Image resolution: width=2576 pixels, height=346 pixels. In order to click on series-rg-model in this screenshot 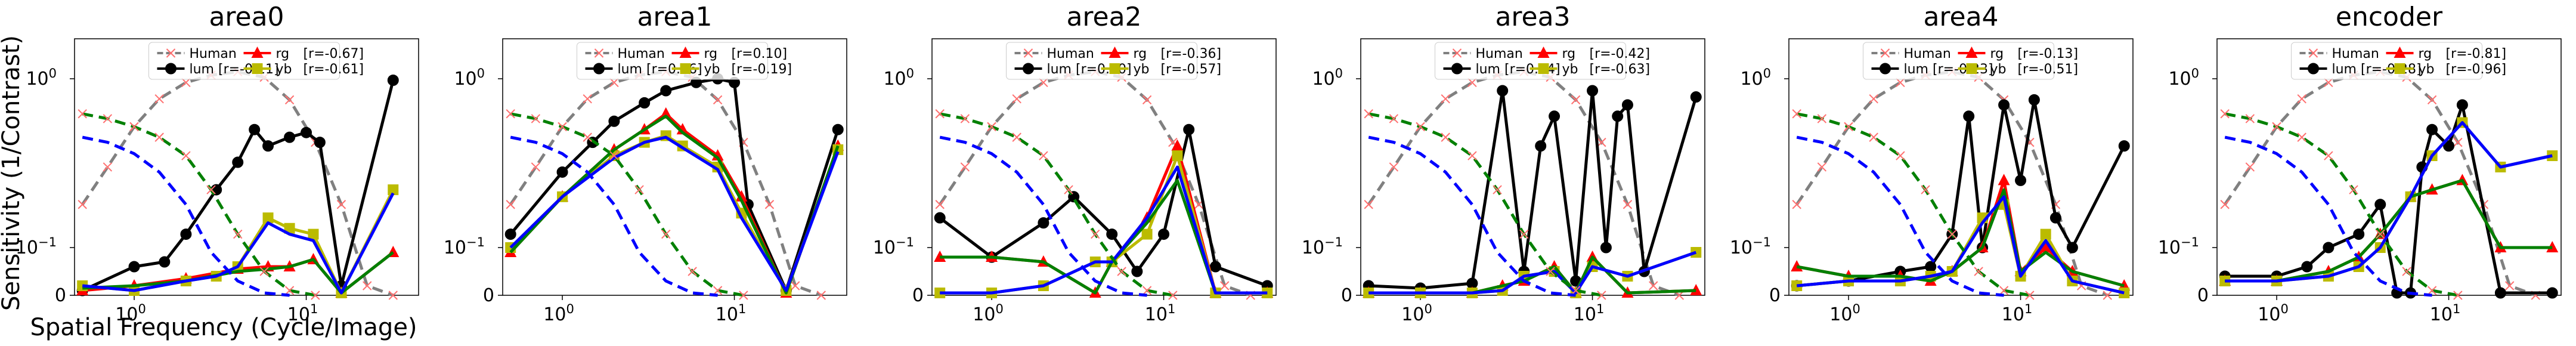, I will do `click(1104, 236)`.